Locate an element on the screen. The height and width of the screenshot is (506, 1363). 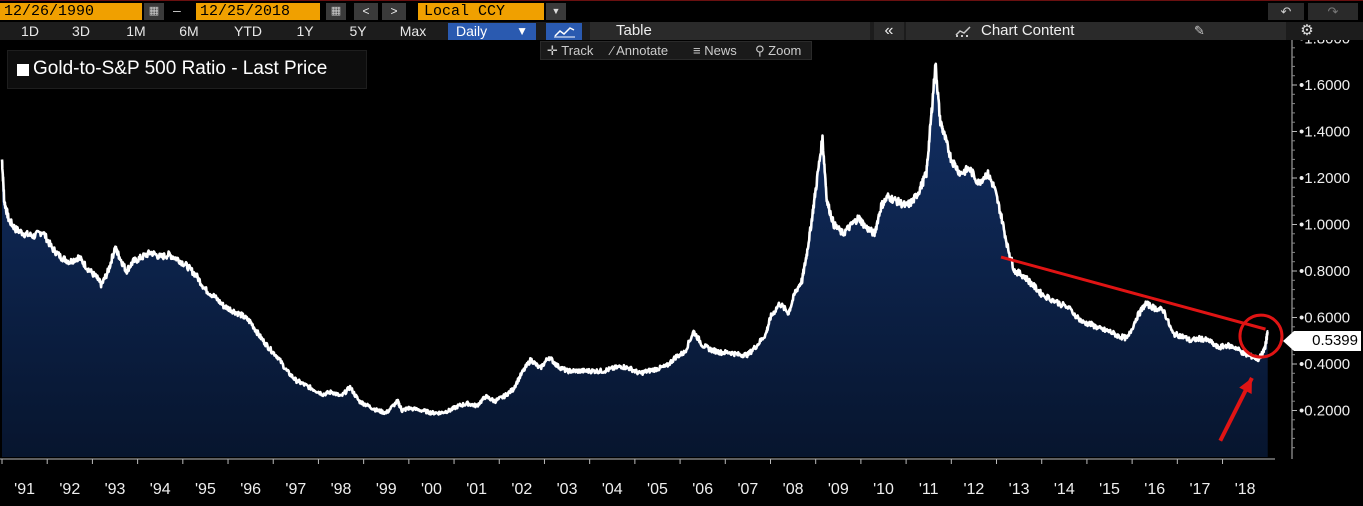
y-tick-label: •1.4000 is located at coordinates (1324, 132).